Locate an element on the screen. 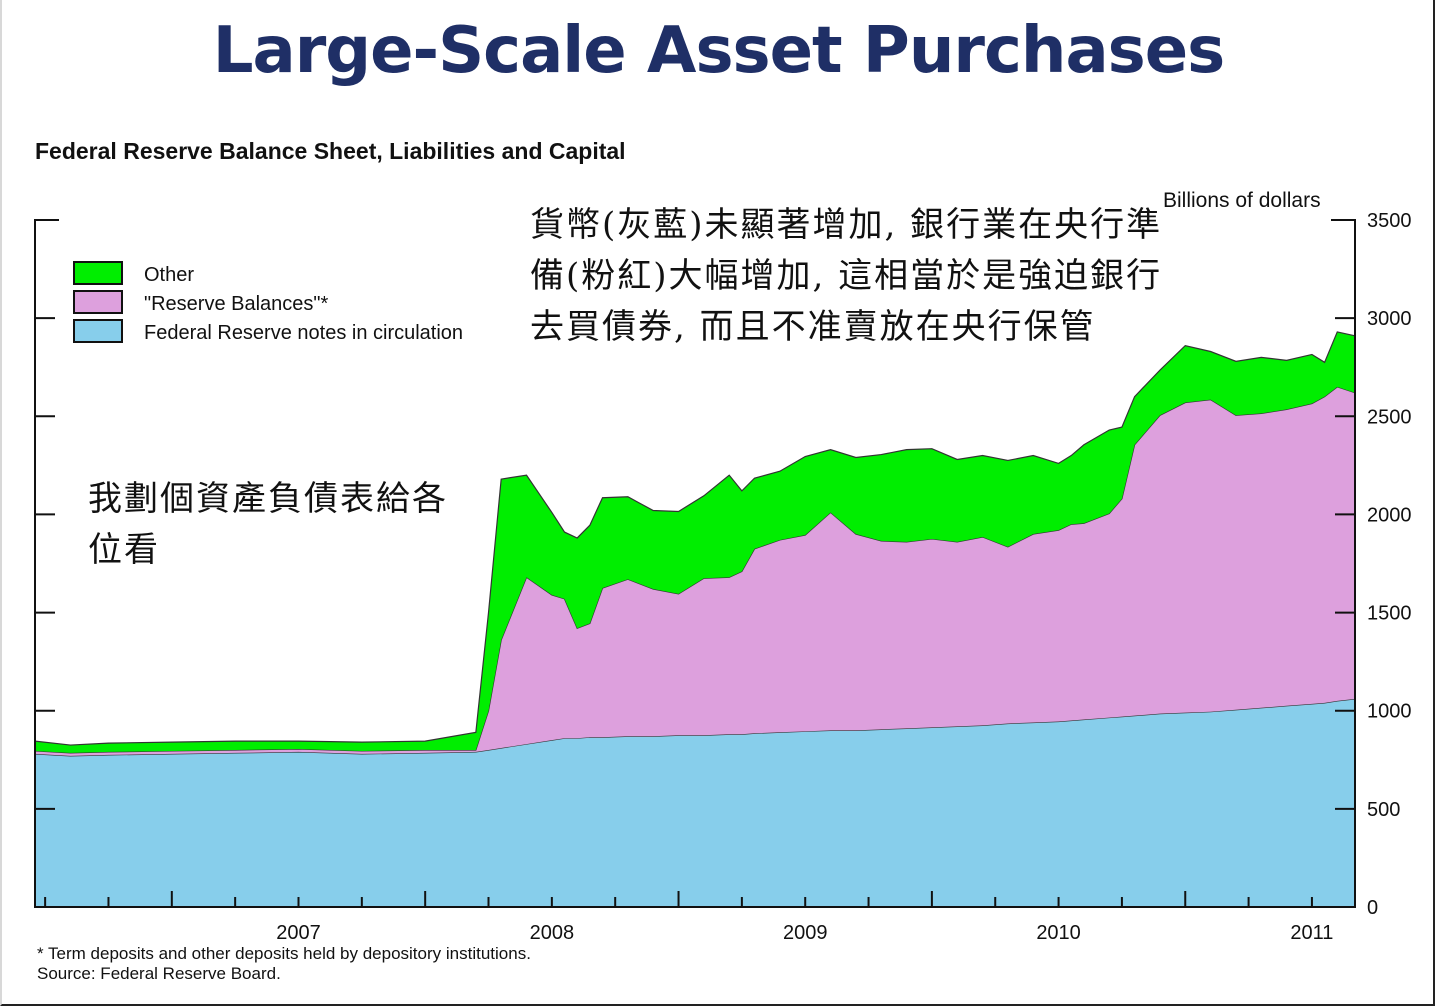 This screenshot has width=1437, height=1008. legend-label: "Reserve Balances"* is located at coordinates (236, 304).